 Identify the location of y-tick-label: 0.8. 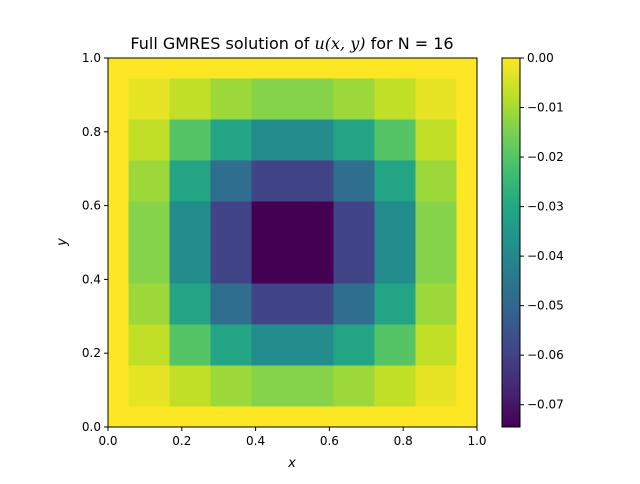
(91, 132).